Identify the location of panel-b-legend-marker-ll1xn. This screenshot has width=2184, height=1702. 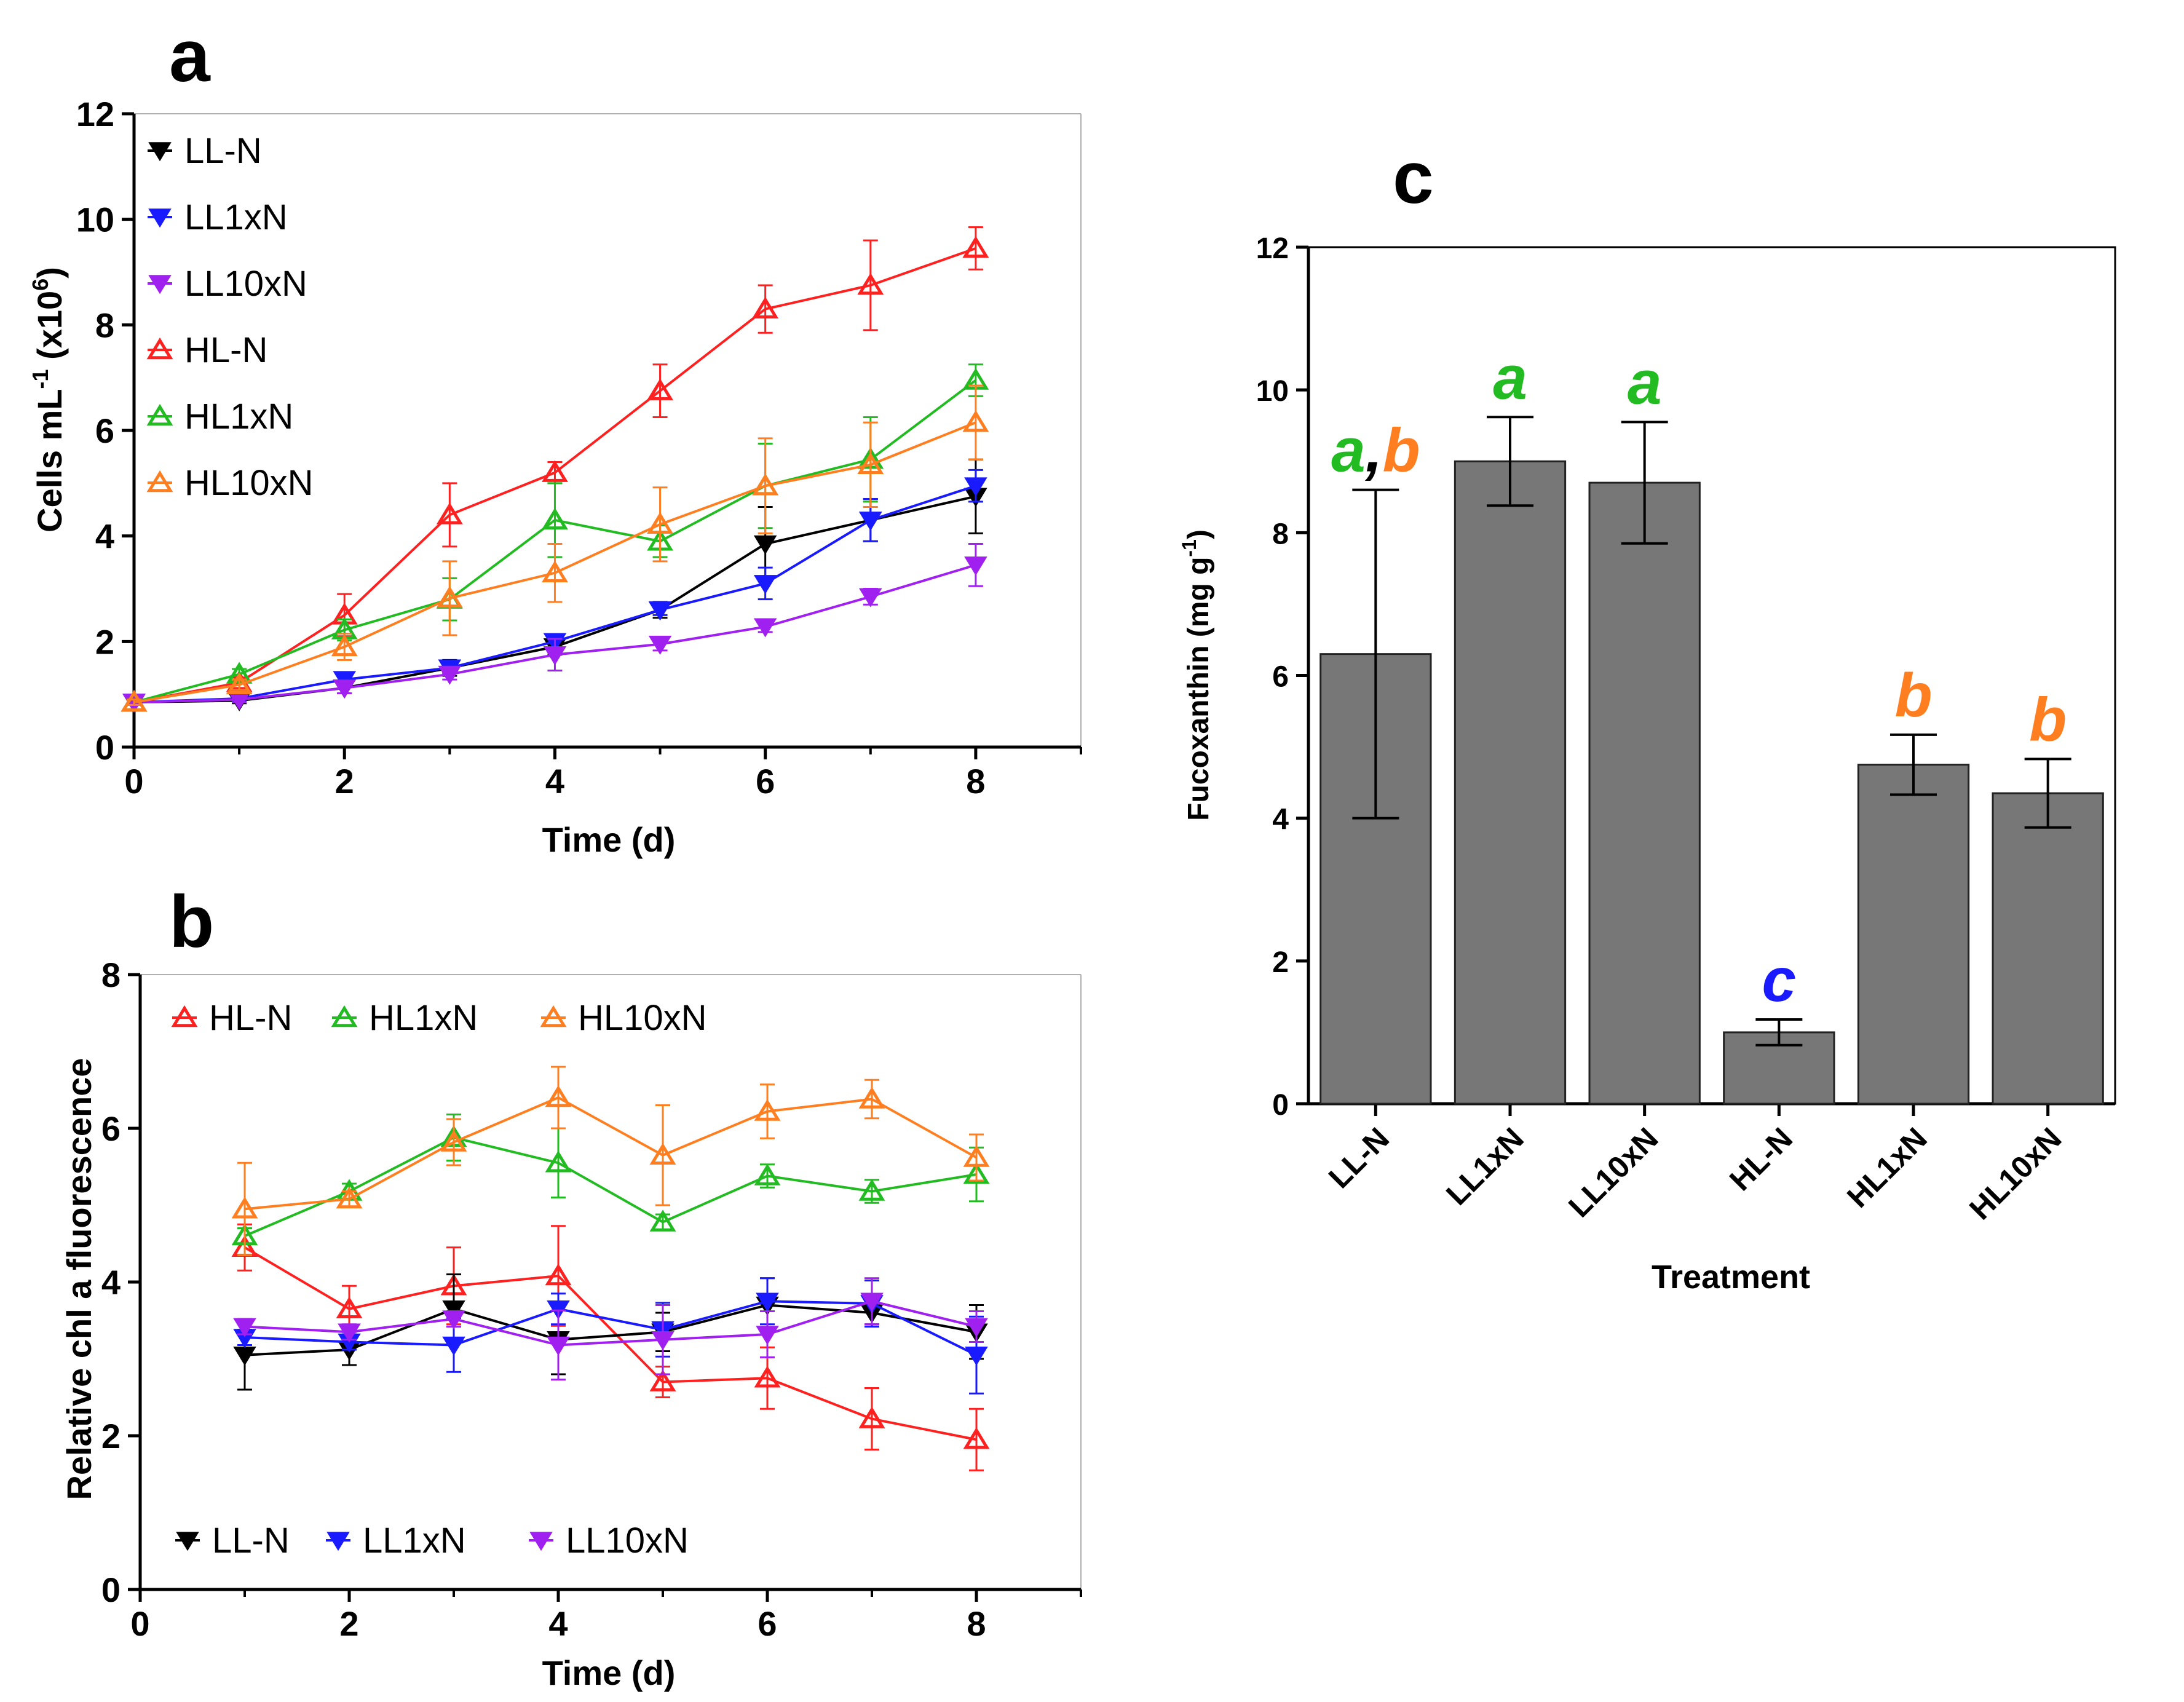
(338, 1541).